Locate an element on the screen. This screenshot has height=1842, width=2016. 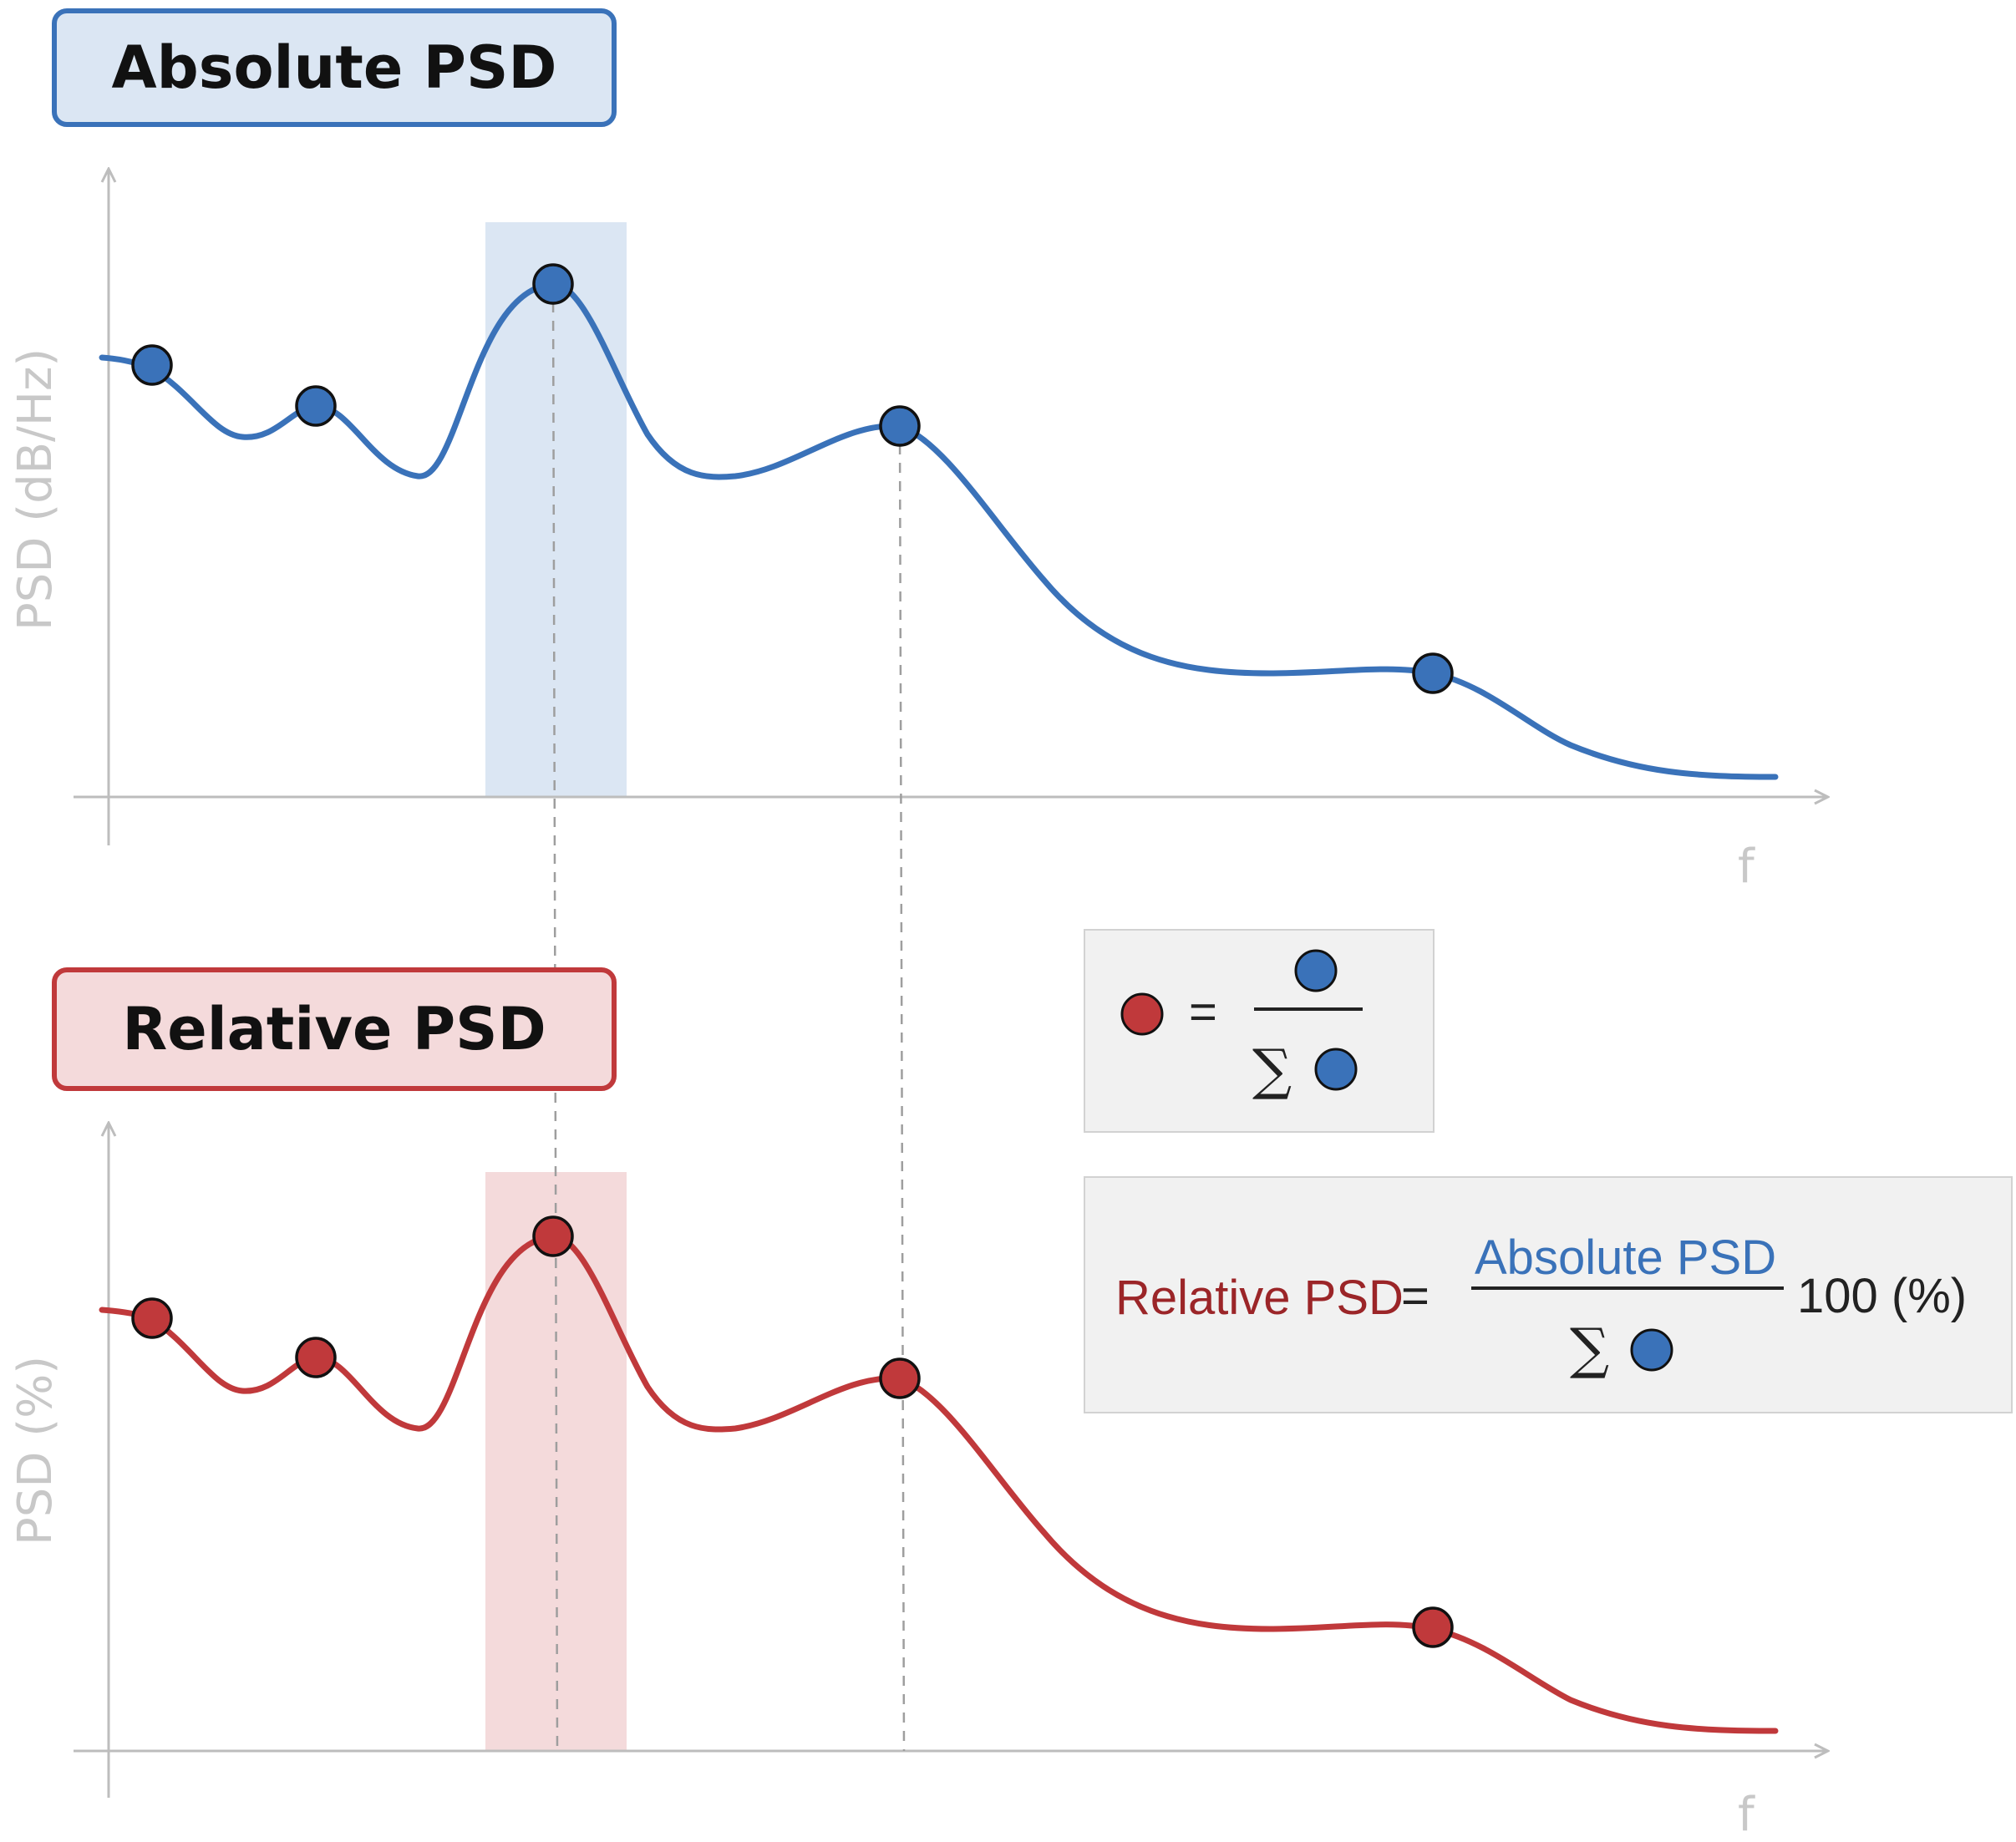
formula-2-numerator: Absolute PSD is located at coordinates (1626, 1258).